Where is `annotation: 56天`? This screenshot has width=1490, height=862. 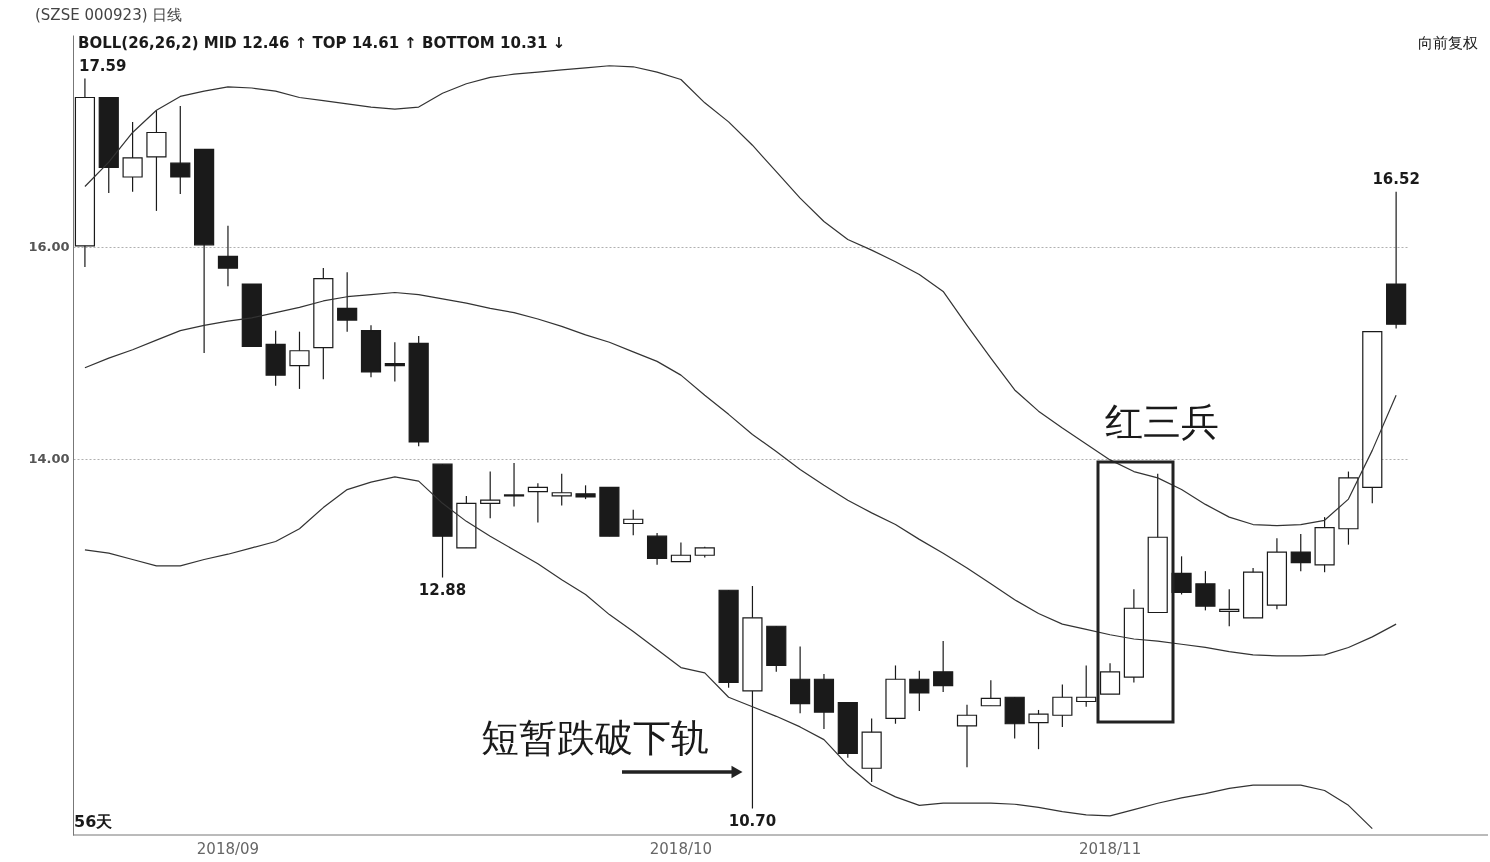
annotation: 56天 is located at coordinates (94, 821).